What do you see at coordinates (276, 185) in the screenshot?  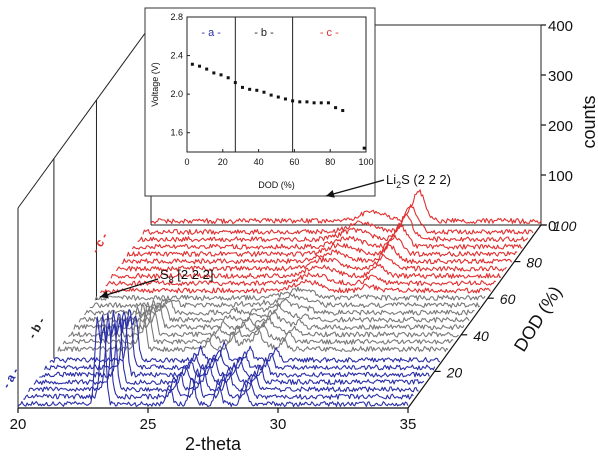 I see `inset-x-title: DOD (%)` at bounding box center [276, 185].